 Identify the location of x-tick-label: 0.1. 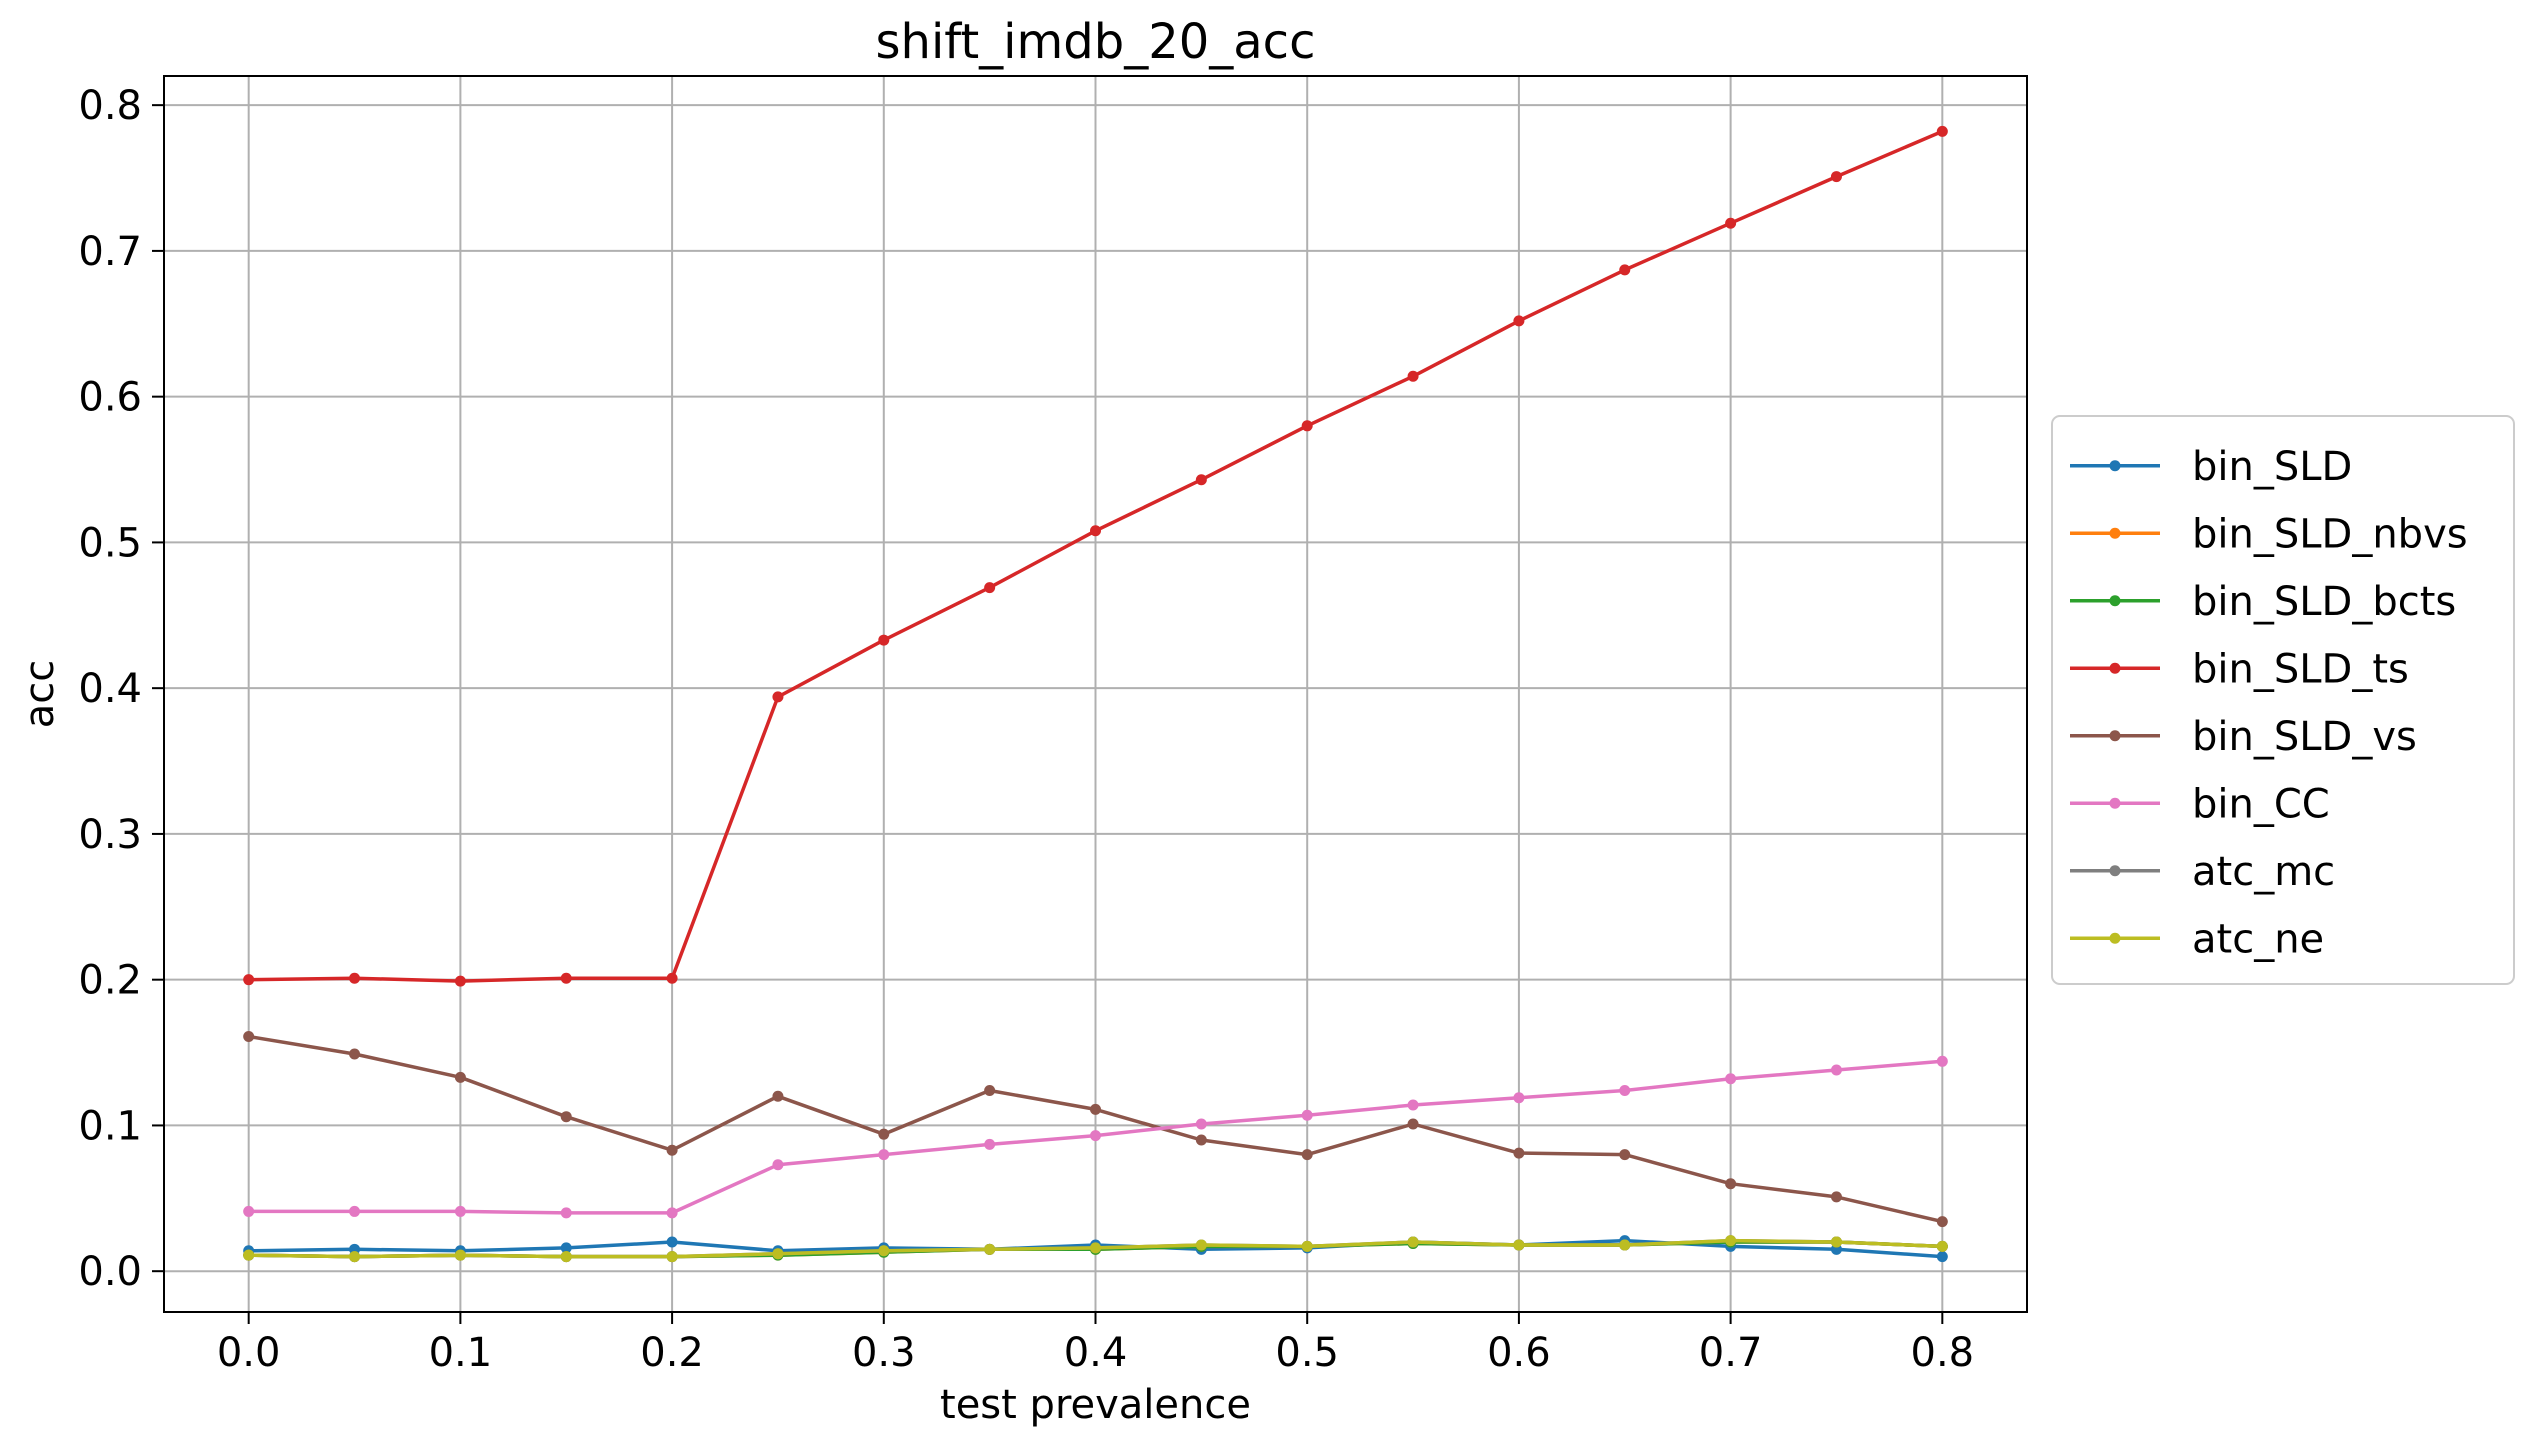
(461, 1353).